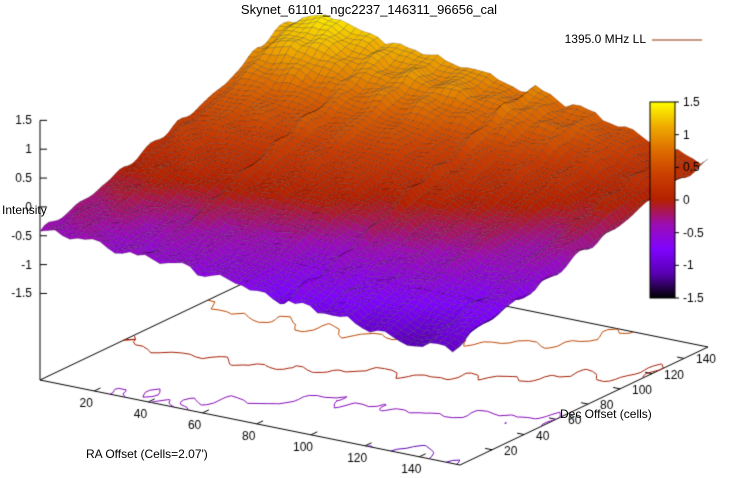 The height and width of the screenshot is (478, 738). I want to click on plot-title: Skynet_61101_ngc2237_146311_96656_cal, so click(369, 9).